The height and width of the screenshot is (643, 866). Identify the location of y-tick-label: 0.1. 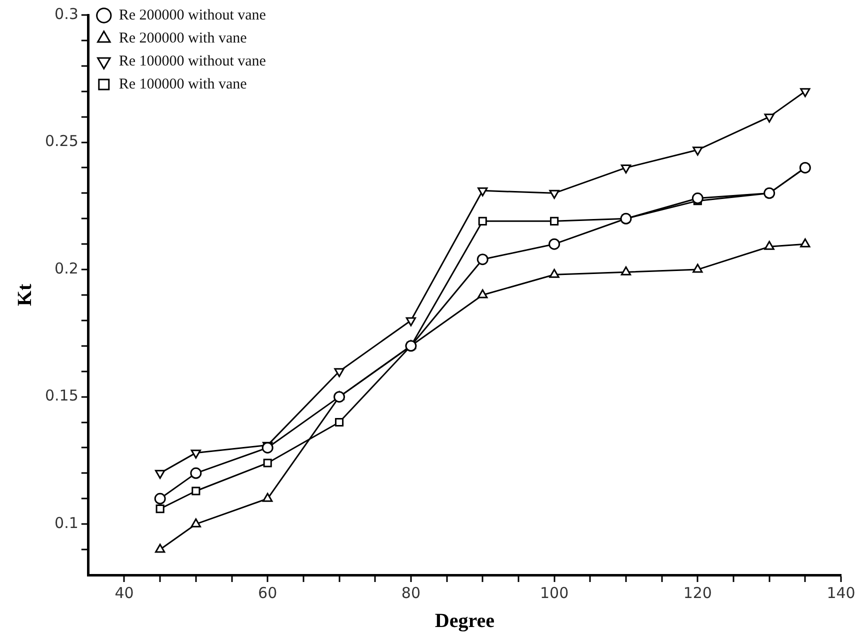
(66, 523).